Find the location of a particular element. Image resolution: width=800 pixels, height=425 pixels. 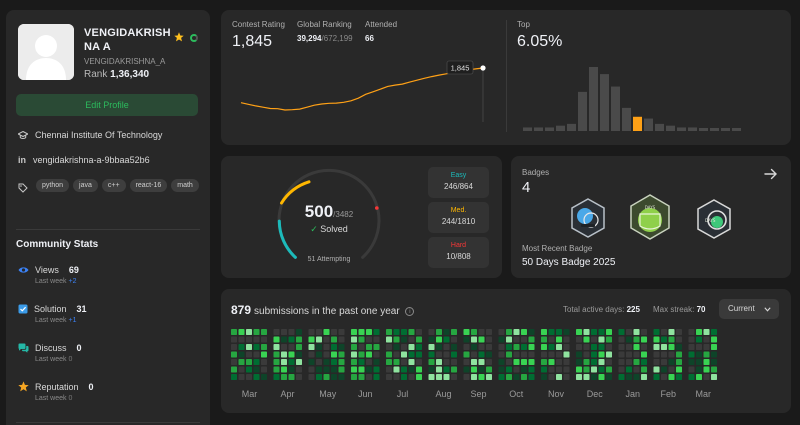

skill-tag: math is located at coordinates (185, 185).